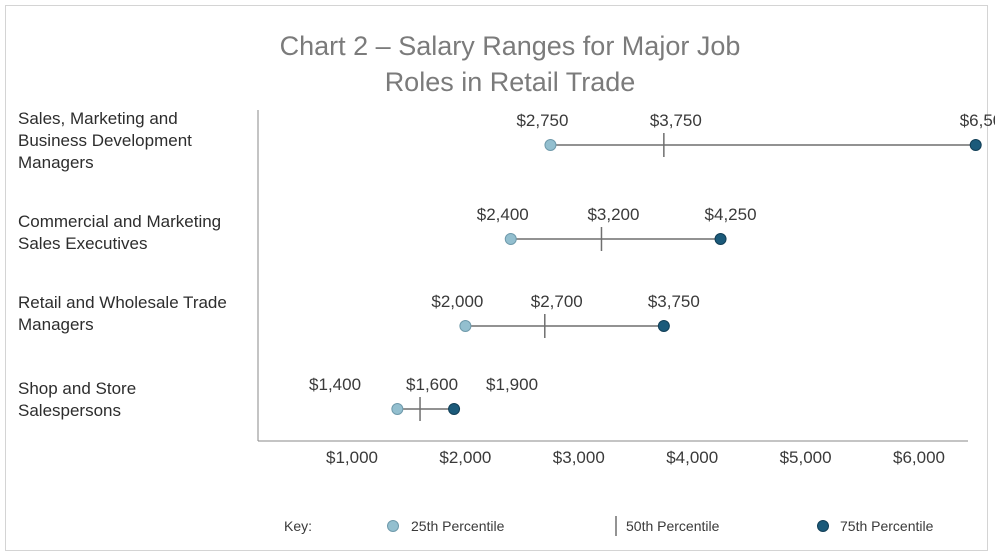 The image size is (995, 558). What do you see at coordinates (542, 120) in the screenshot?
I see `p25-data-label: $2,750` at bounding box center [542, 120].